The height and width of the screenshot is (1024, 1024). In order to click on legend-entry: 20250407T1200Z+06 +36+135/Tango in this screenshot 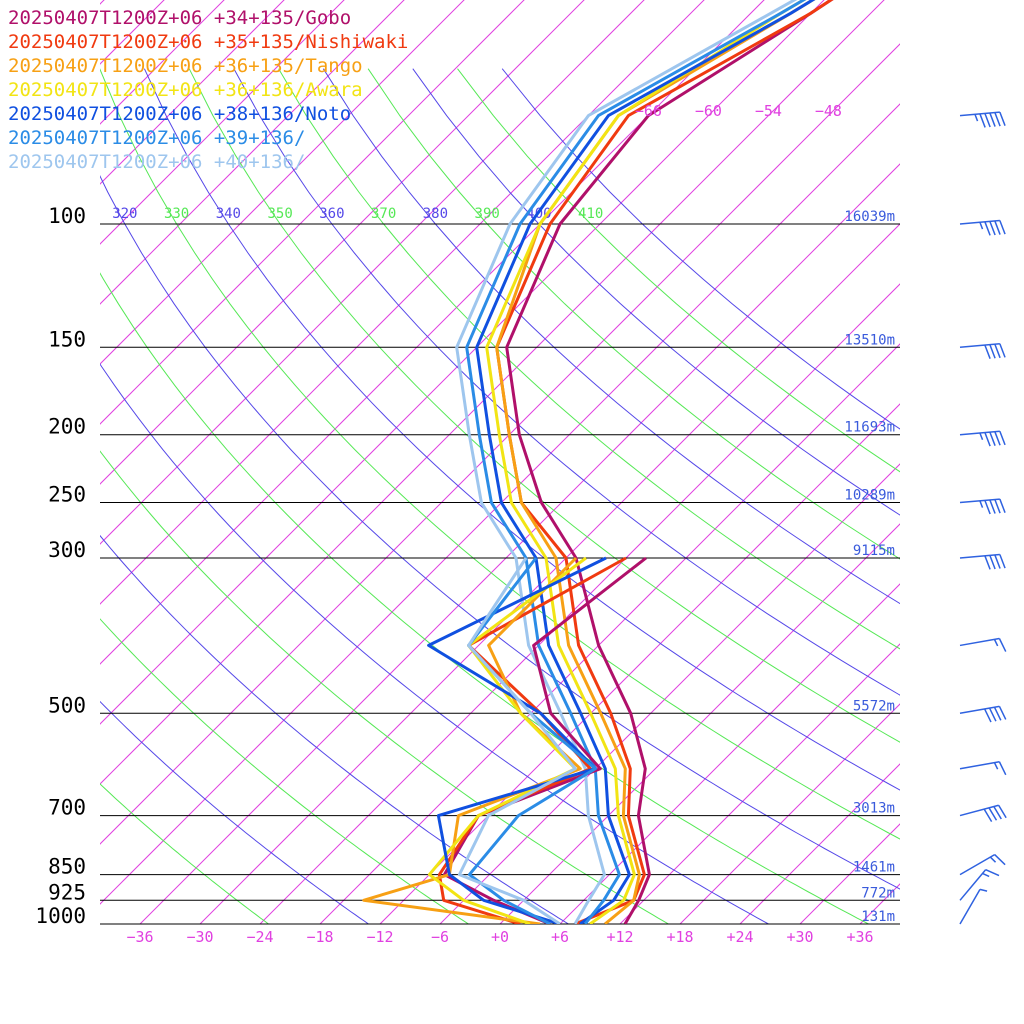, I will do `click(185, 66)`.